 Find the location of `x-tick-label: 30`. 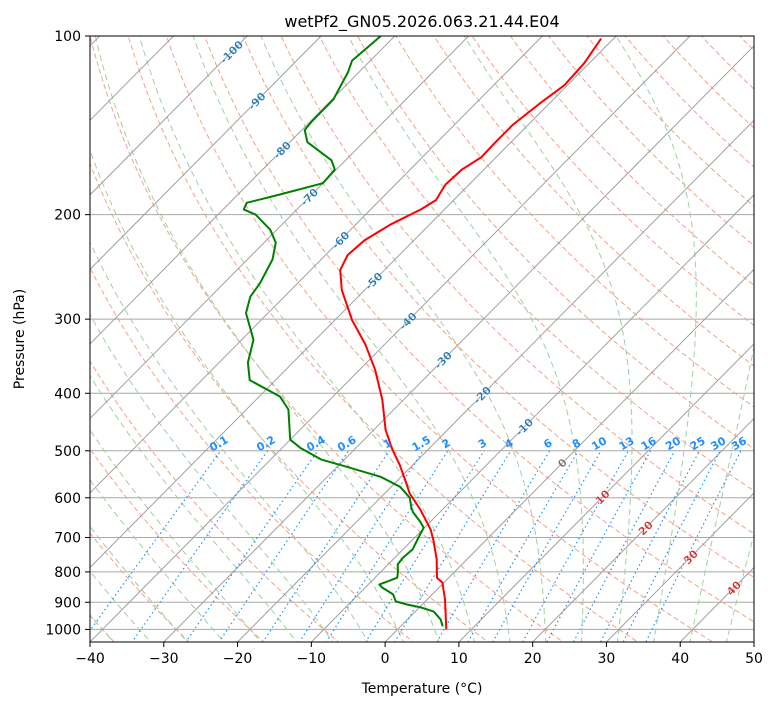

x-tick-label: 30 is located at coordinates (607, 659).